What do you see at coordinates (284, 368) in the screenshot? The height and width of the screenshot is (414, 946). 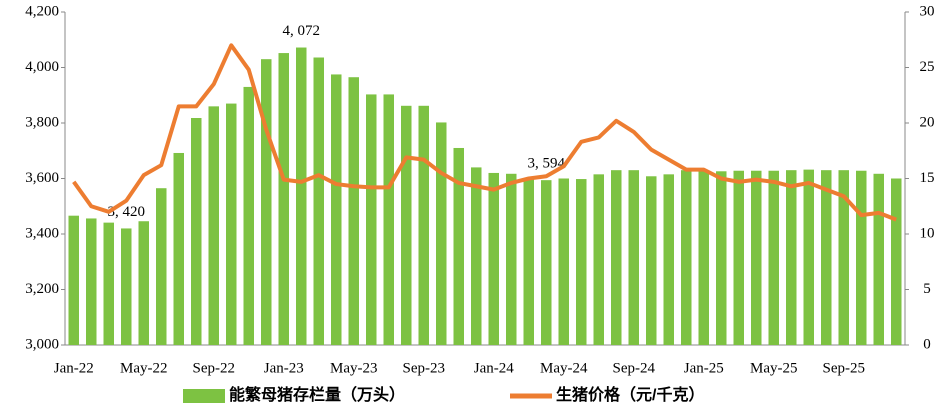 I see `x-tick-label: Jan-23` at bounding box center [284, 368].